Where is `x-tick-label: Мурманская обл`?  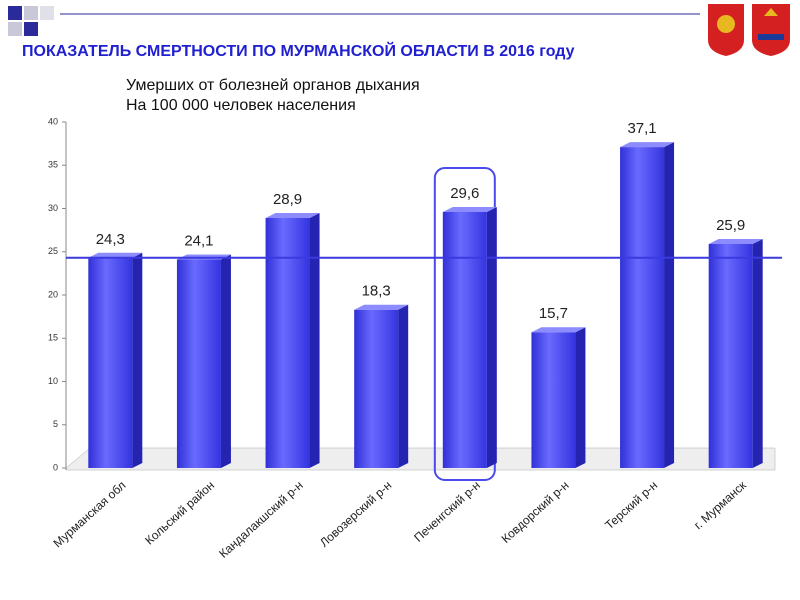
x-tick-label: Мурманская обл is located at coordinates (90, 514).